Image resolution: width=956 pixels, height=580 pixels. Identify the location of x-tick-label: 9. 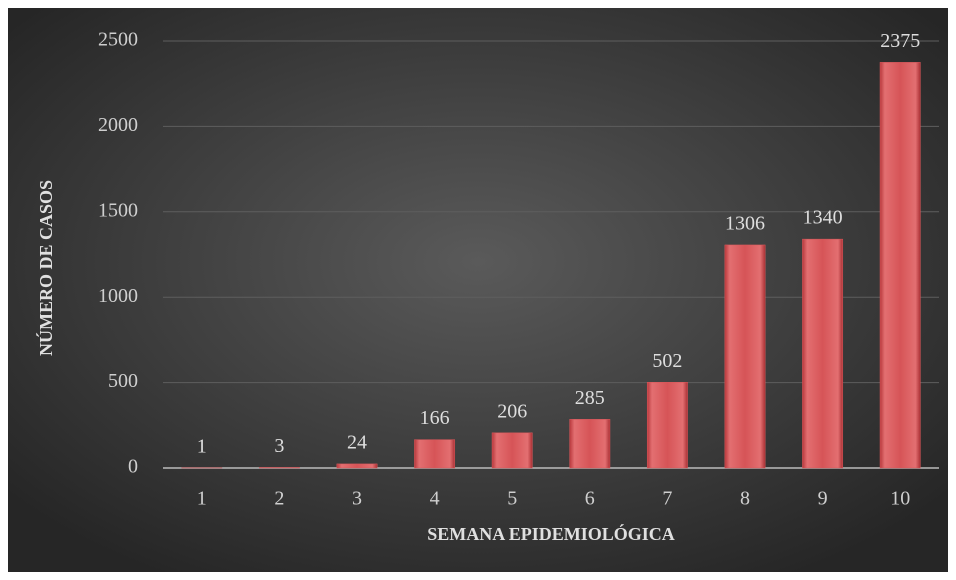
(823, 499).